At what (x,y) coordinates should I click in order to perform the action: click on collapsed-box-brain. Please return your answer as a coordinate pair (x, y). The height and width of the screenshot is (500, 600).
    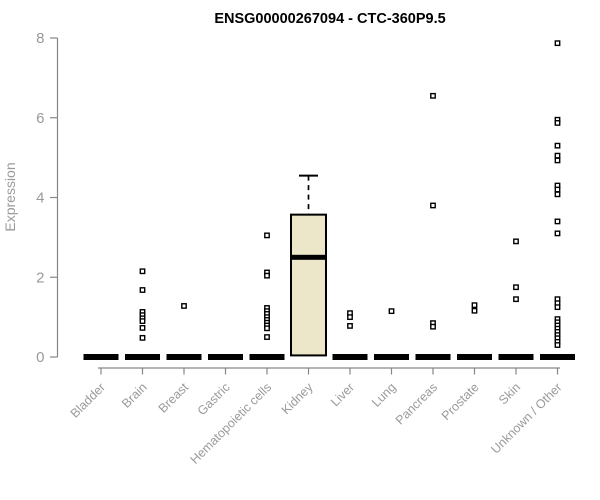
    Looking at the image, I should click on (142, 357).